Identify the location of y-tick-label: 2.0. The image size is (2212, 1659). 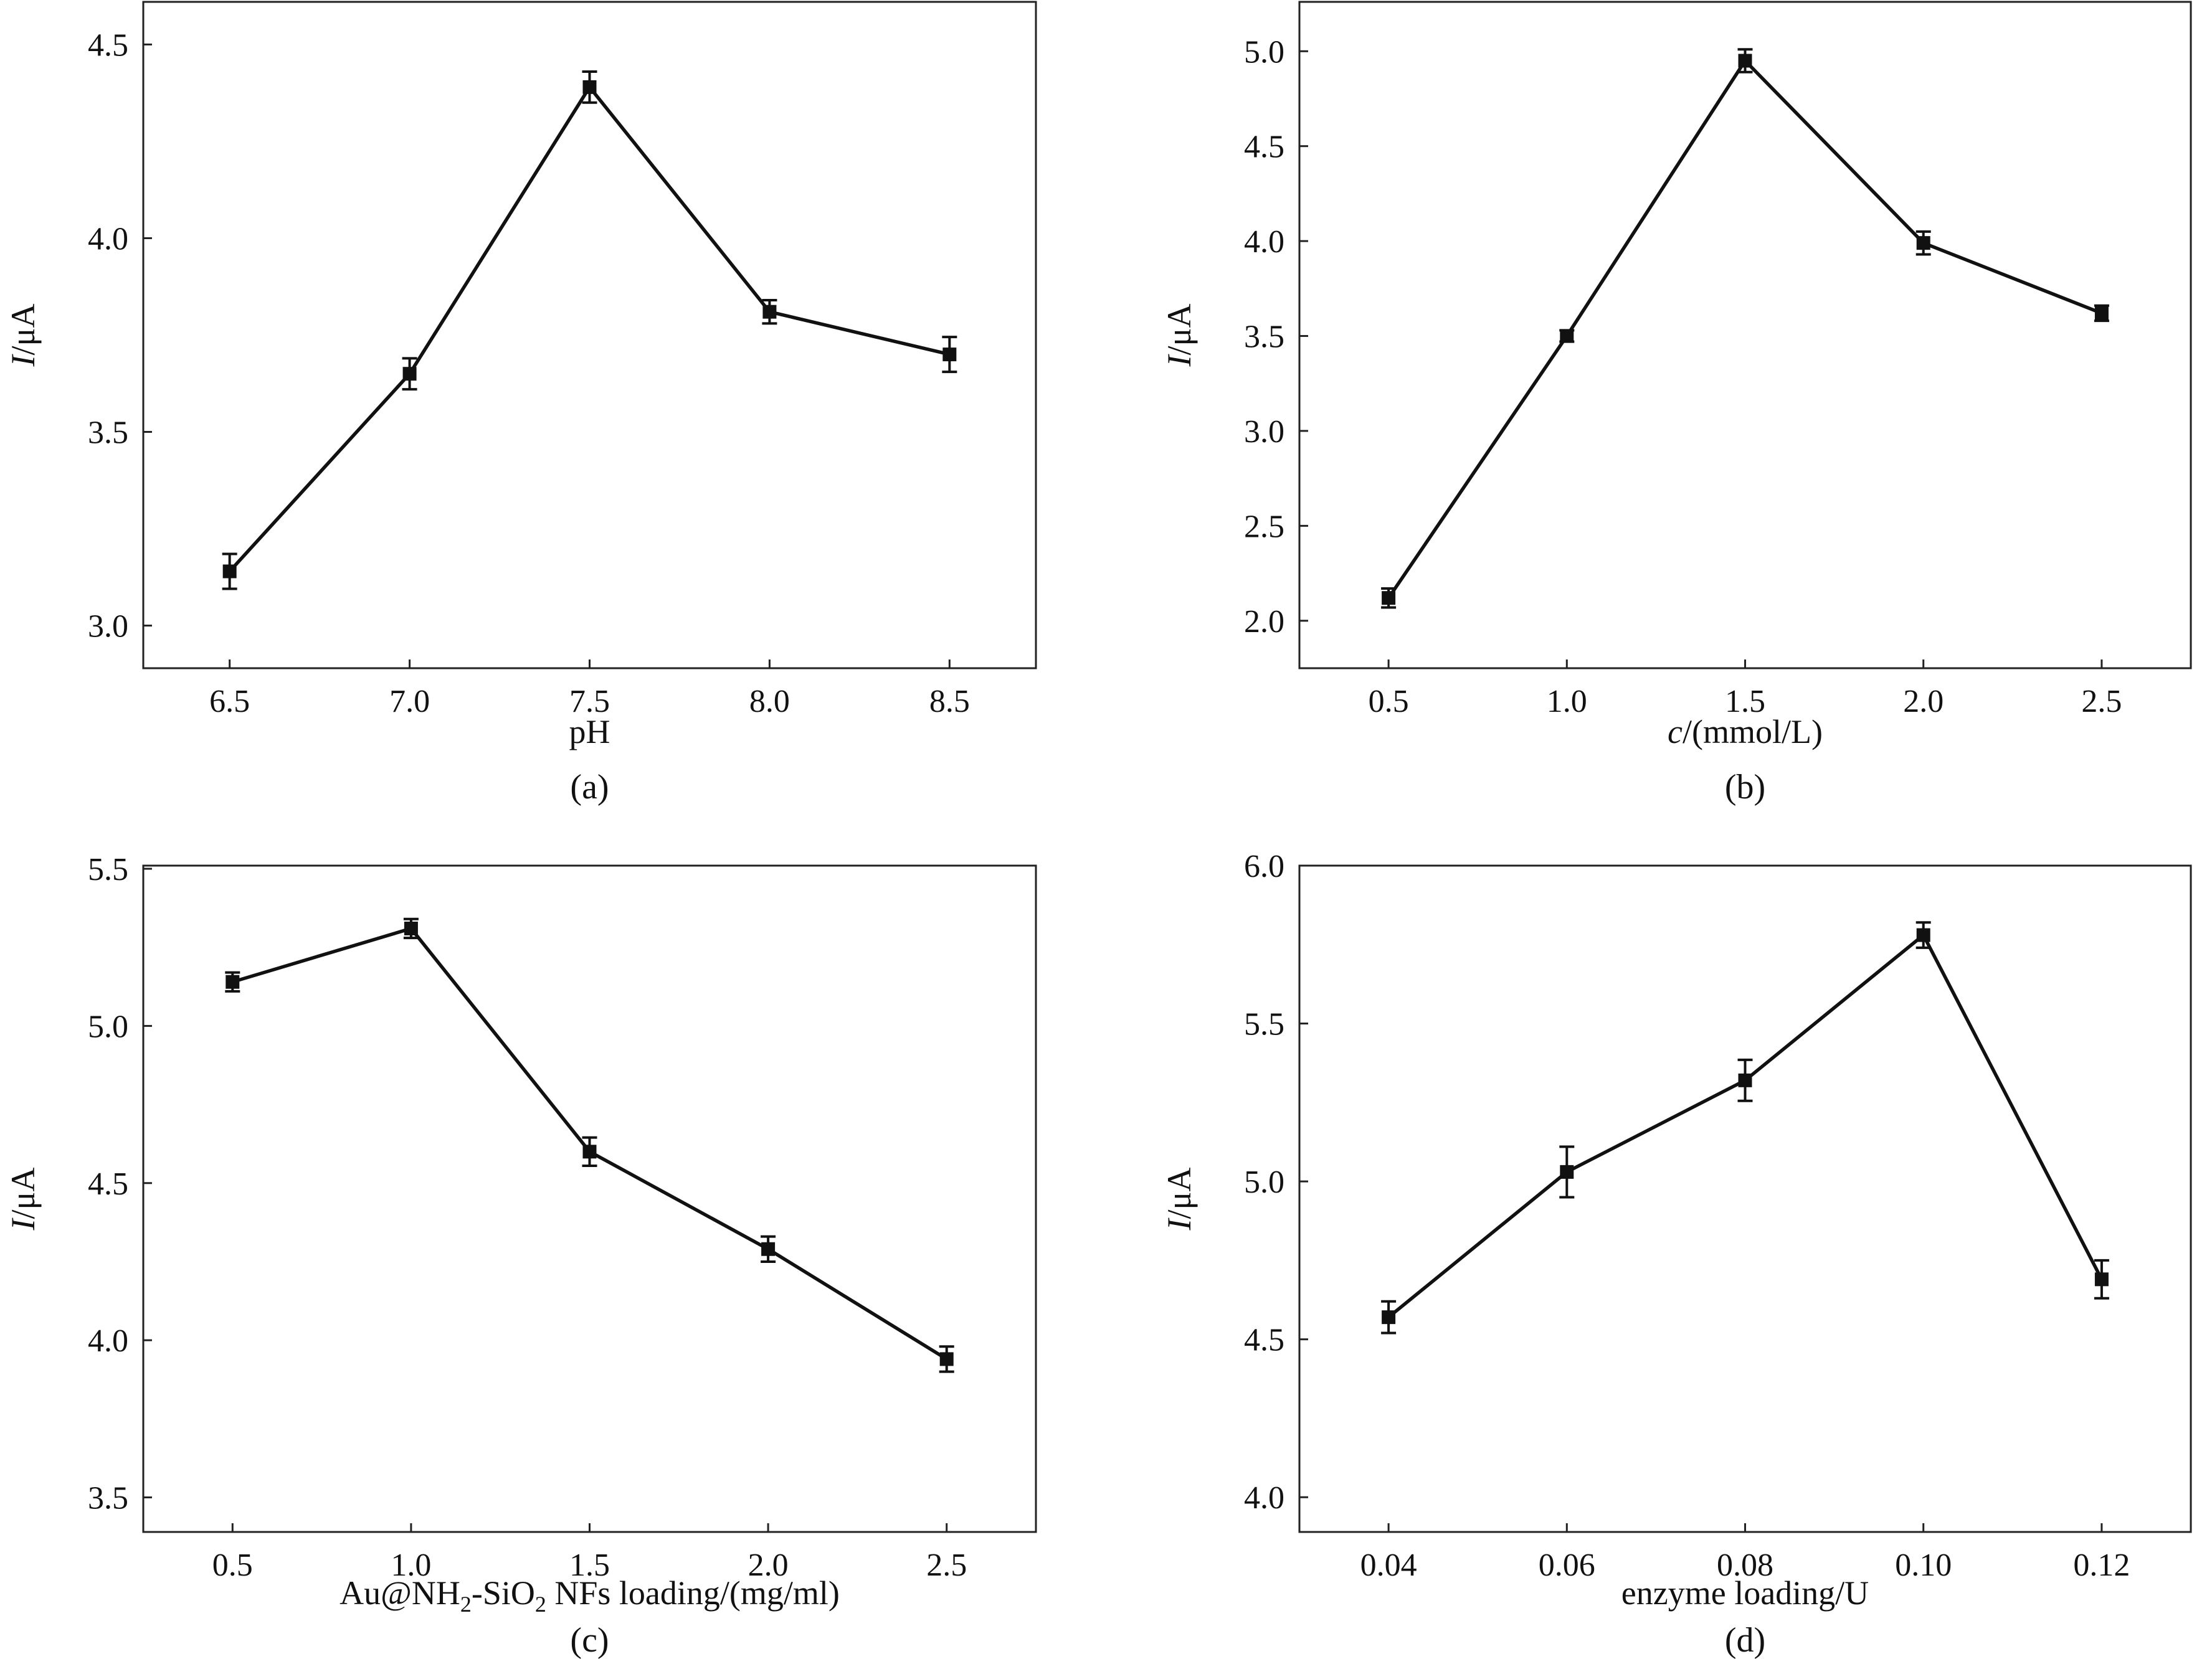
(1264, 622).